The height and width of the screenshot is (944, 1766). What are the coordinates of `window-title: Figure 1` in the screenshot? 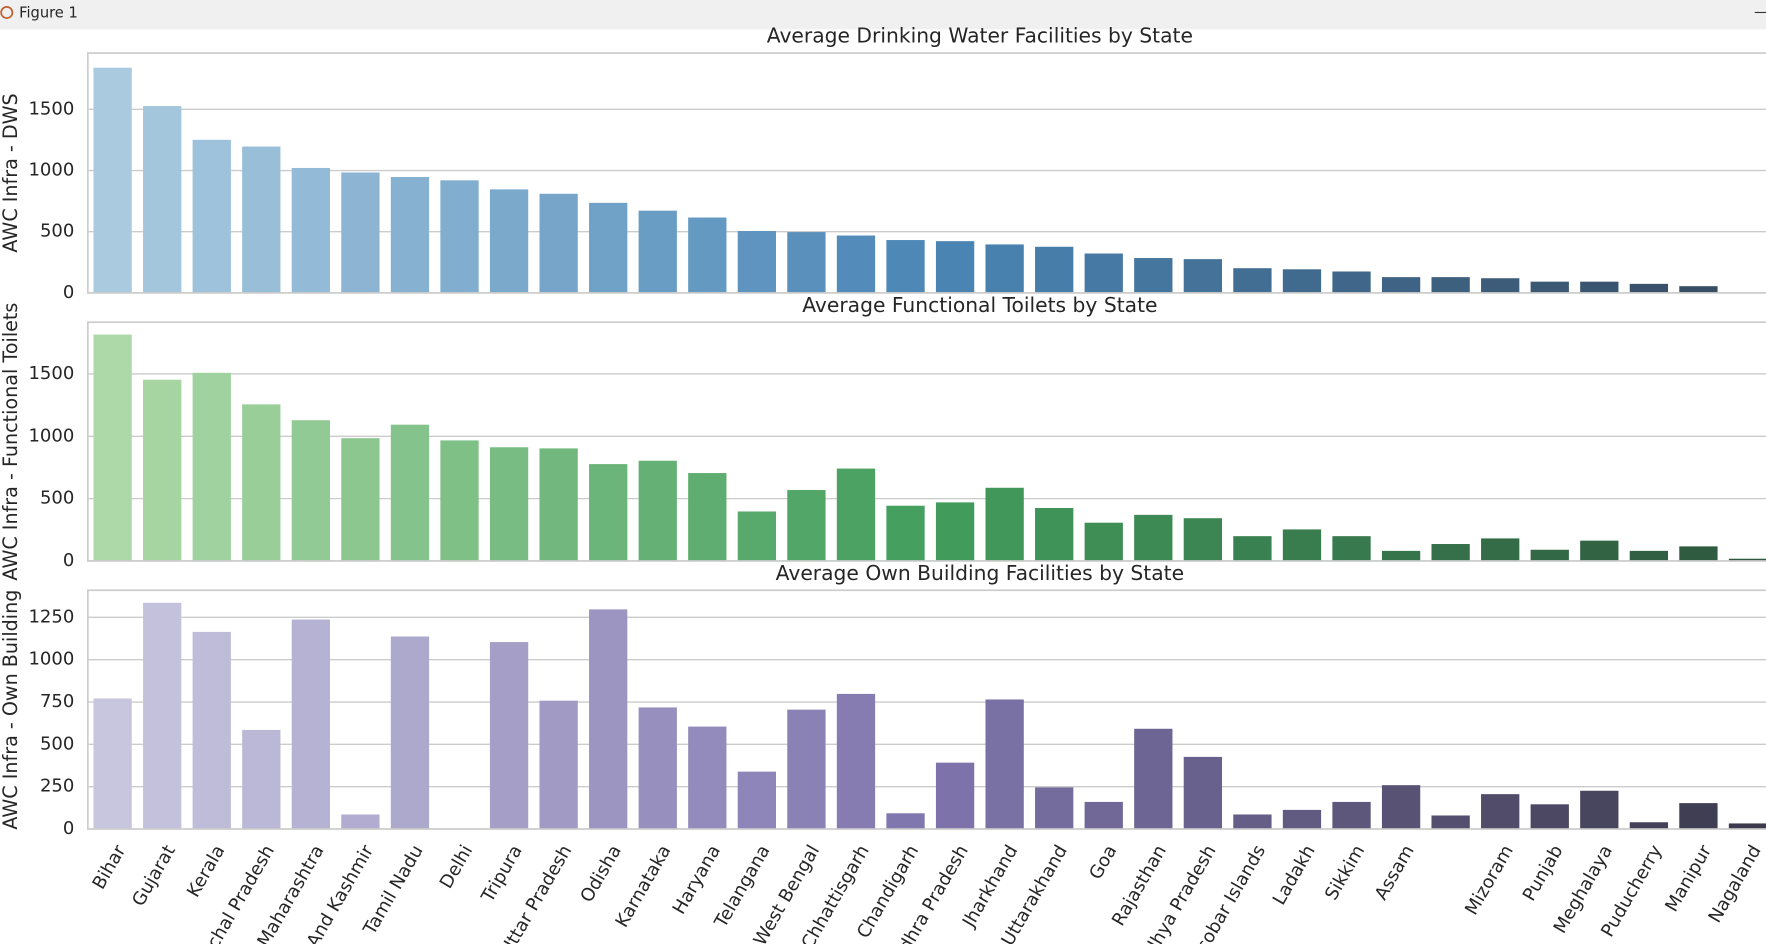 It's located at (48, 13).